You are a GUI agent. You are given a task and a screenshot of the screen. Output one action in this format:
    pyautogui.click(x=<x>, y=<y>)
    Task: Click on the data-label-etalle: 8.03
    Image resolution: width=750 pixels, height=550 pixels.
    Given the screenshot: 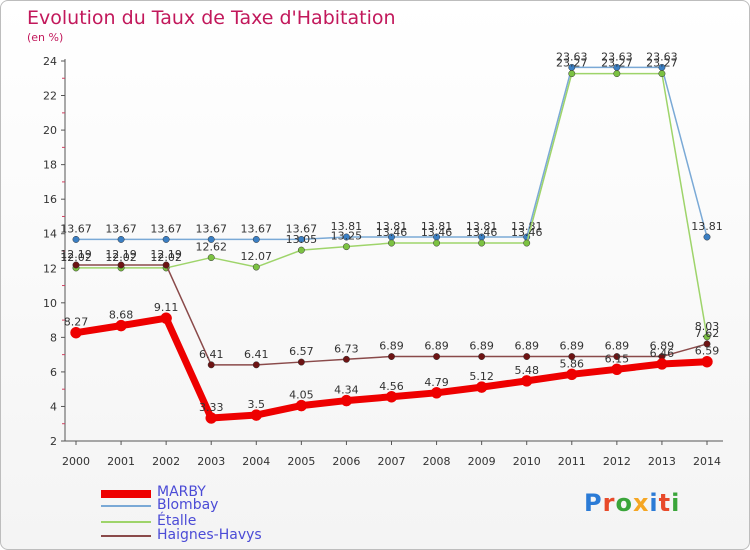 What is the action you would take?
    pyautogui.click(x=707, y=326)
    